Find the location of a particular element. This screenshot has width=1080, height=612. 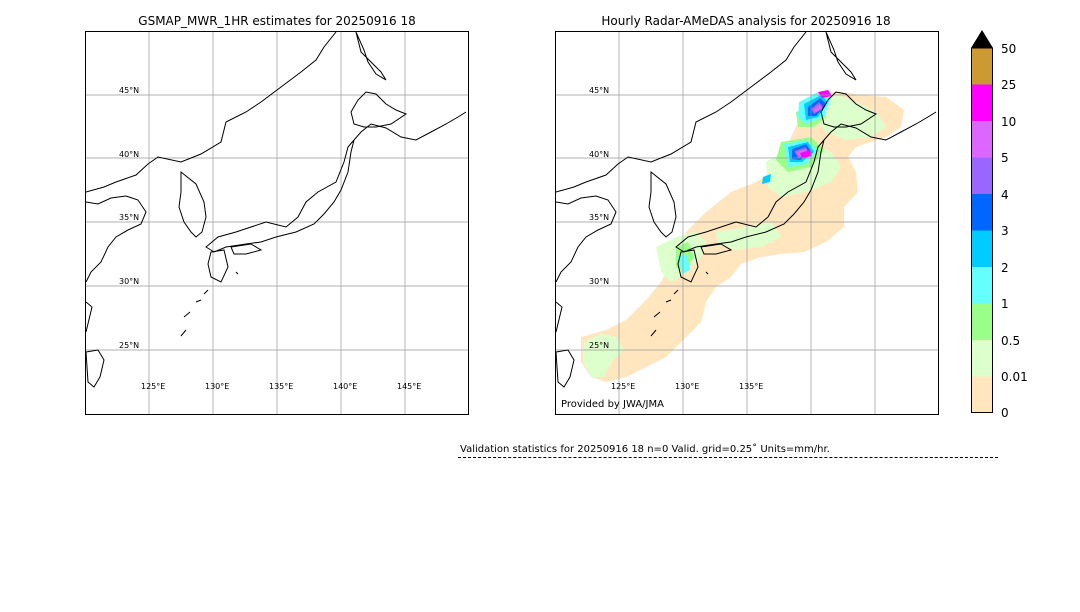

colorbar-extend-arrow is located at coordinates (982, 39).